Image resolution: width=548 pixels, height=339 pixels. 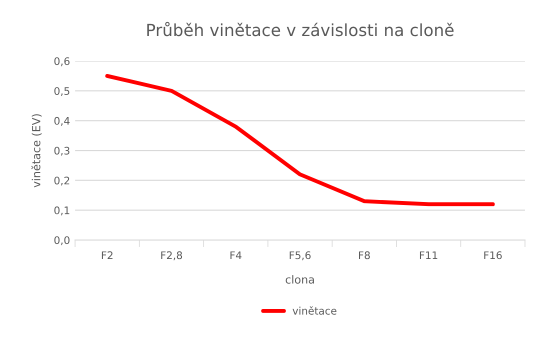 What do you see at coordinates (62, 181) in the screenshot?
I see `y-tick-label: 0,2` at bounding box center [62, 181].